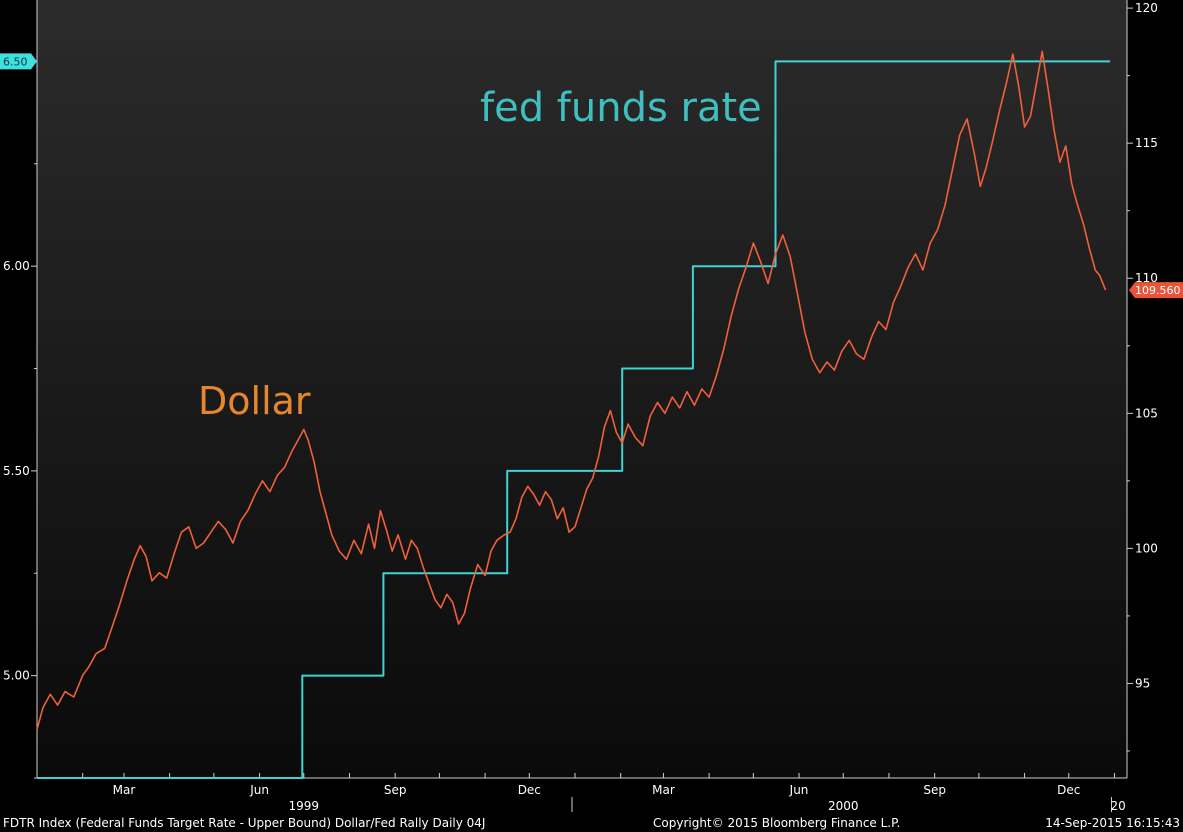  What do you see at coordinates (1142, 376) in the screenshot?
I see `right-axis: 95 100 105 110 115 120` at bounding box center [1142, 376].